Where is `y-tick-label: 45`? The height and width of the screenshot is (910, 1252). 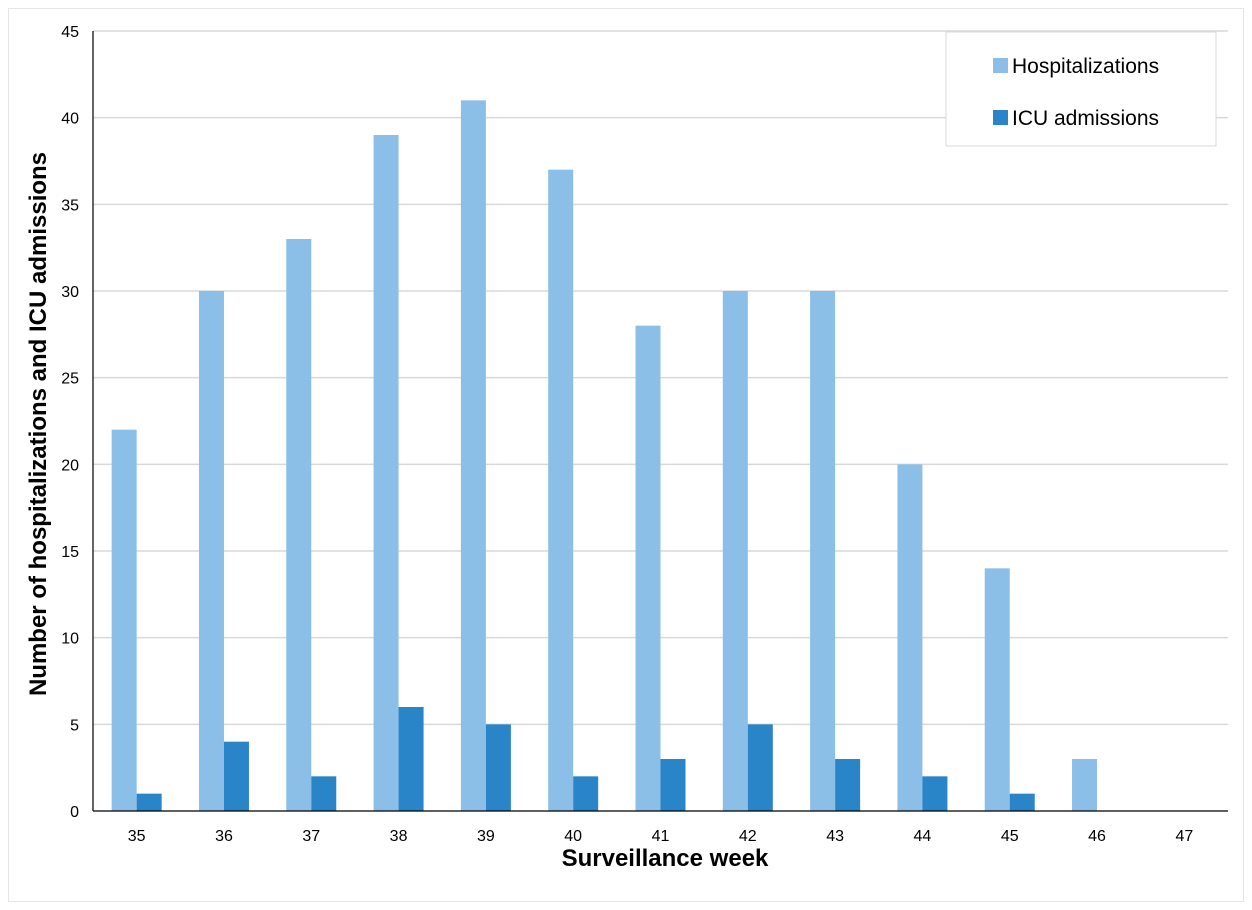
y-tick-label: 45 is located at coordinates (70, 32).